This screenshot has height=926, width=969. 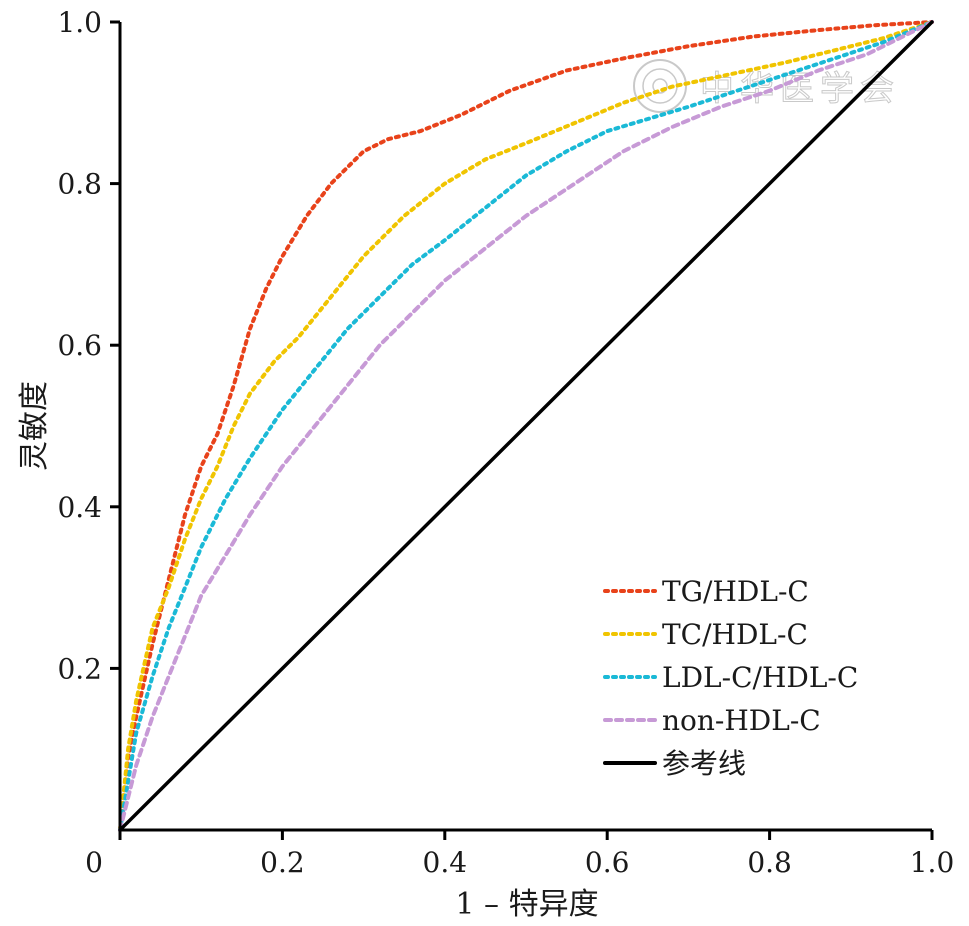 I want to click on y-tick-label-1: 0.4, so click(x=79, y=507).